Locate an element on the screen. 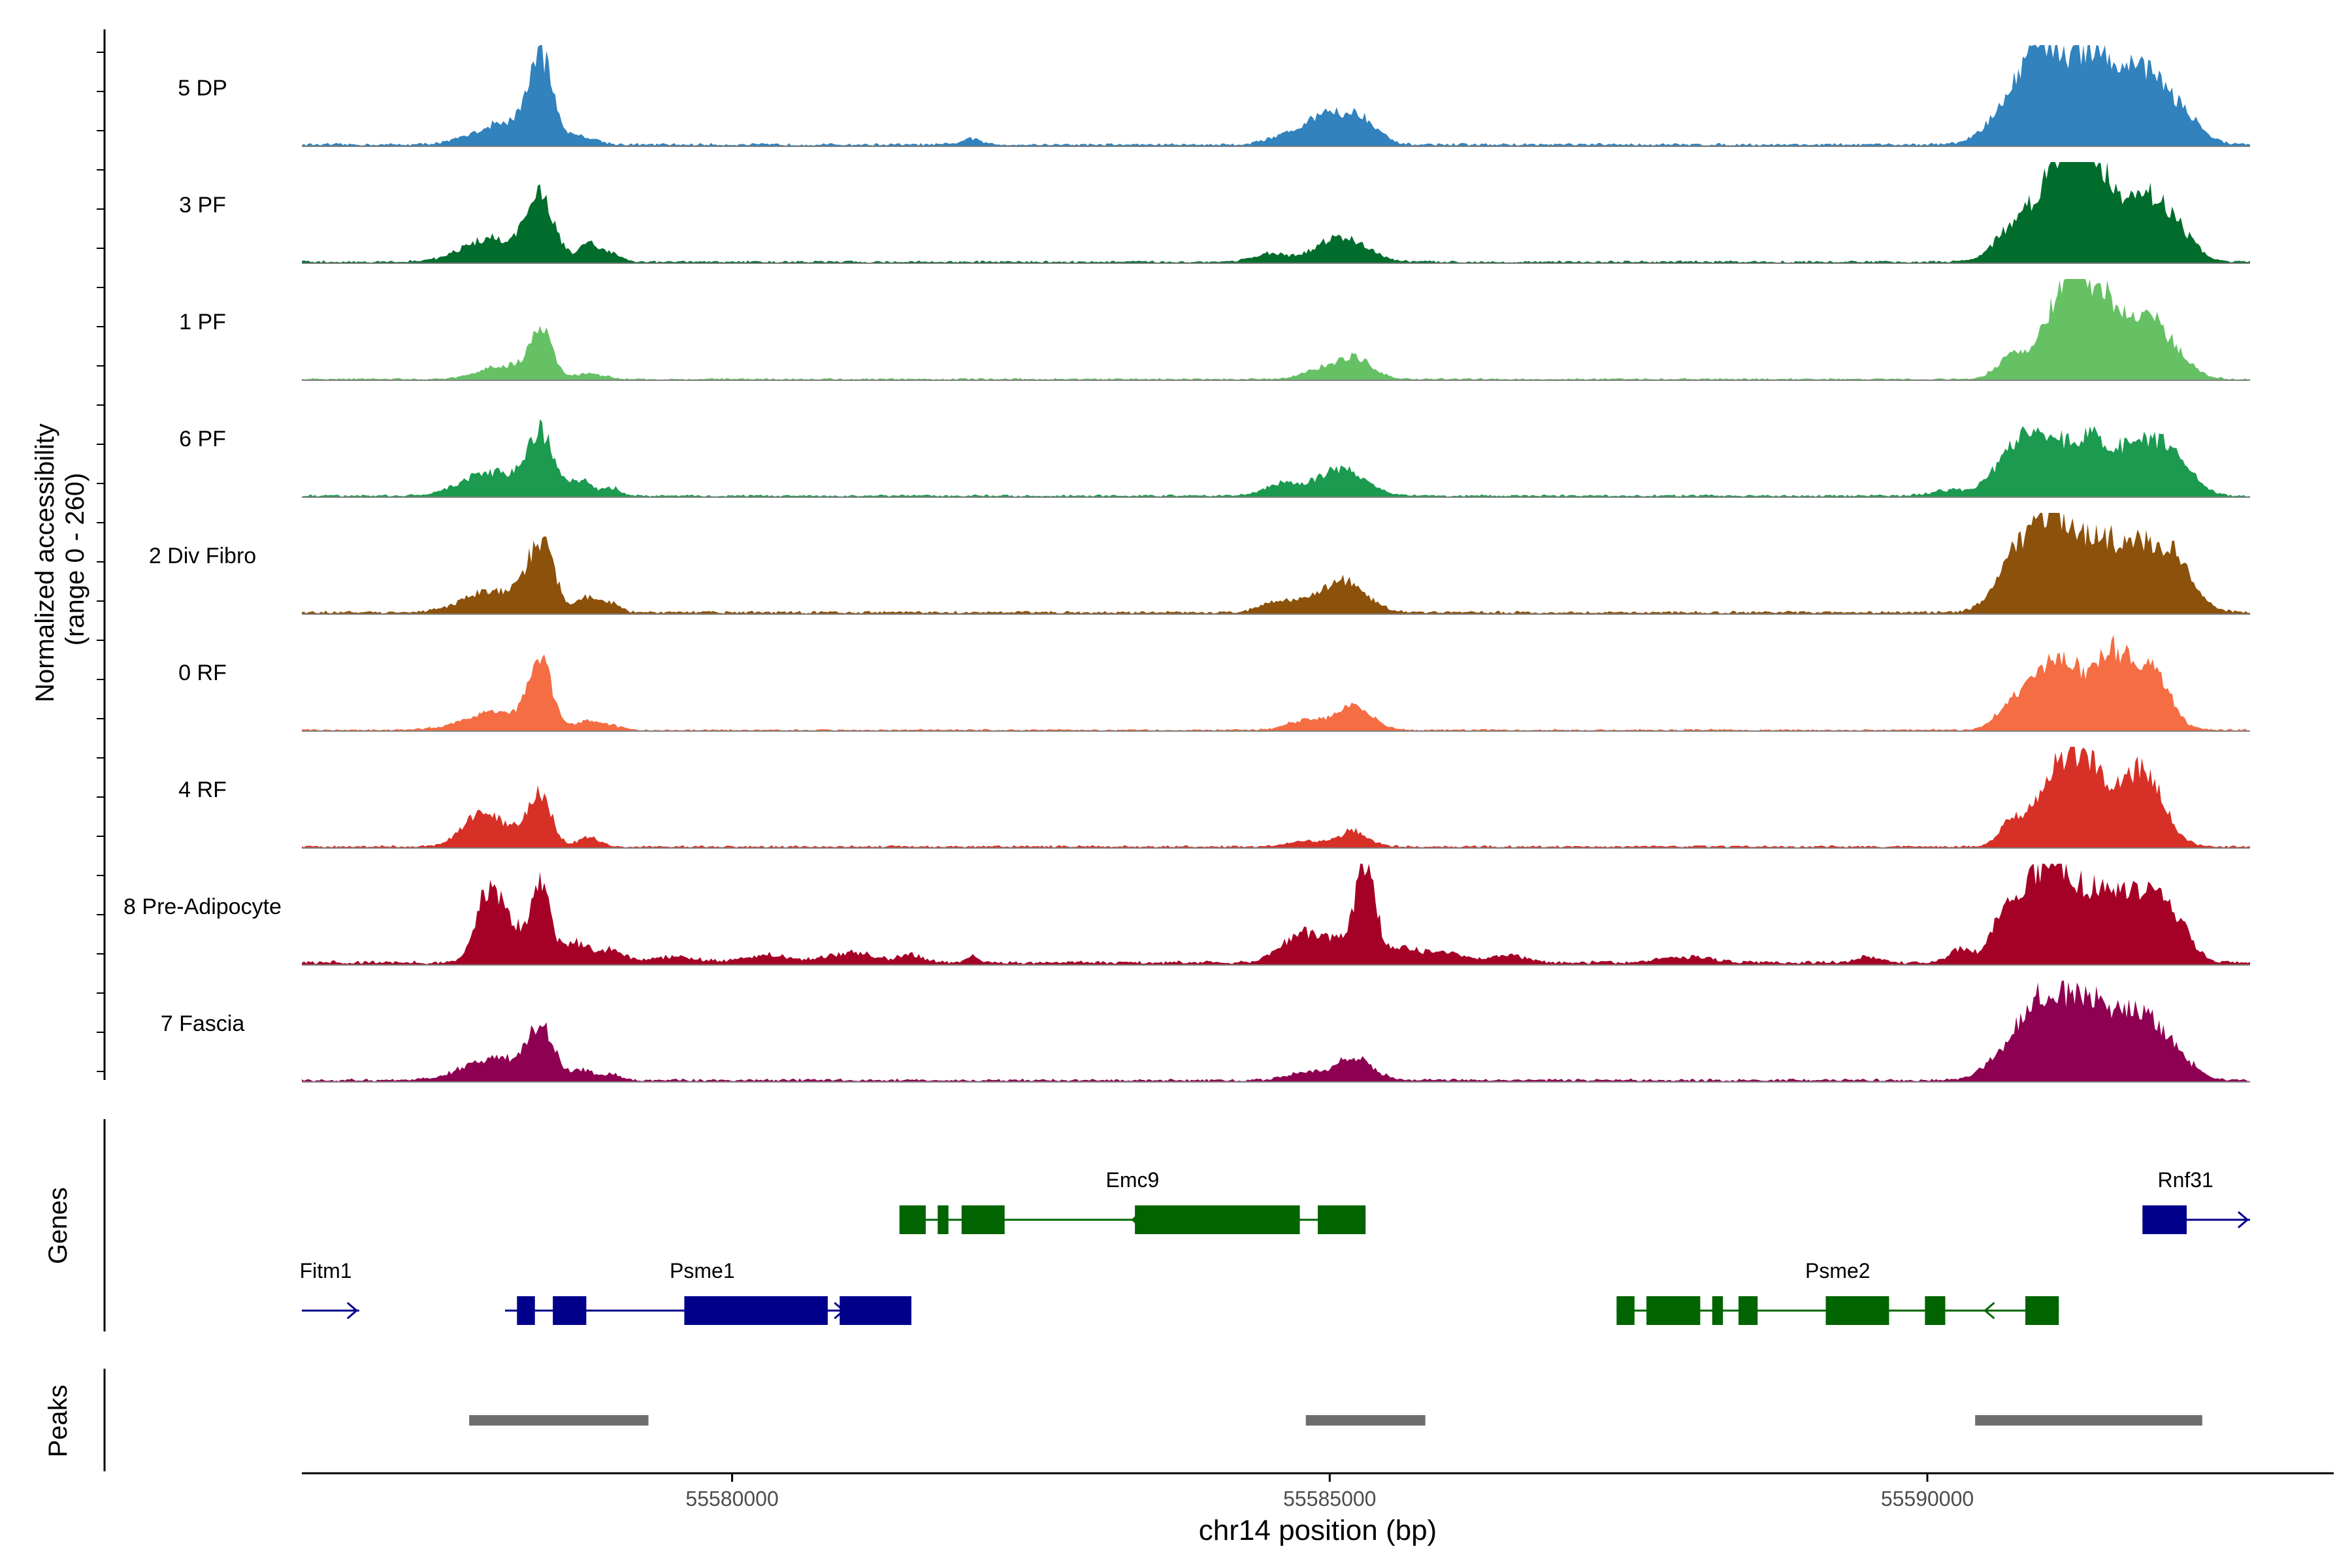  x-axis-ticks: 55580000 55585000 55590000 is located at coordinates (1329, 1492).